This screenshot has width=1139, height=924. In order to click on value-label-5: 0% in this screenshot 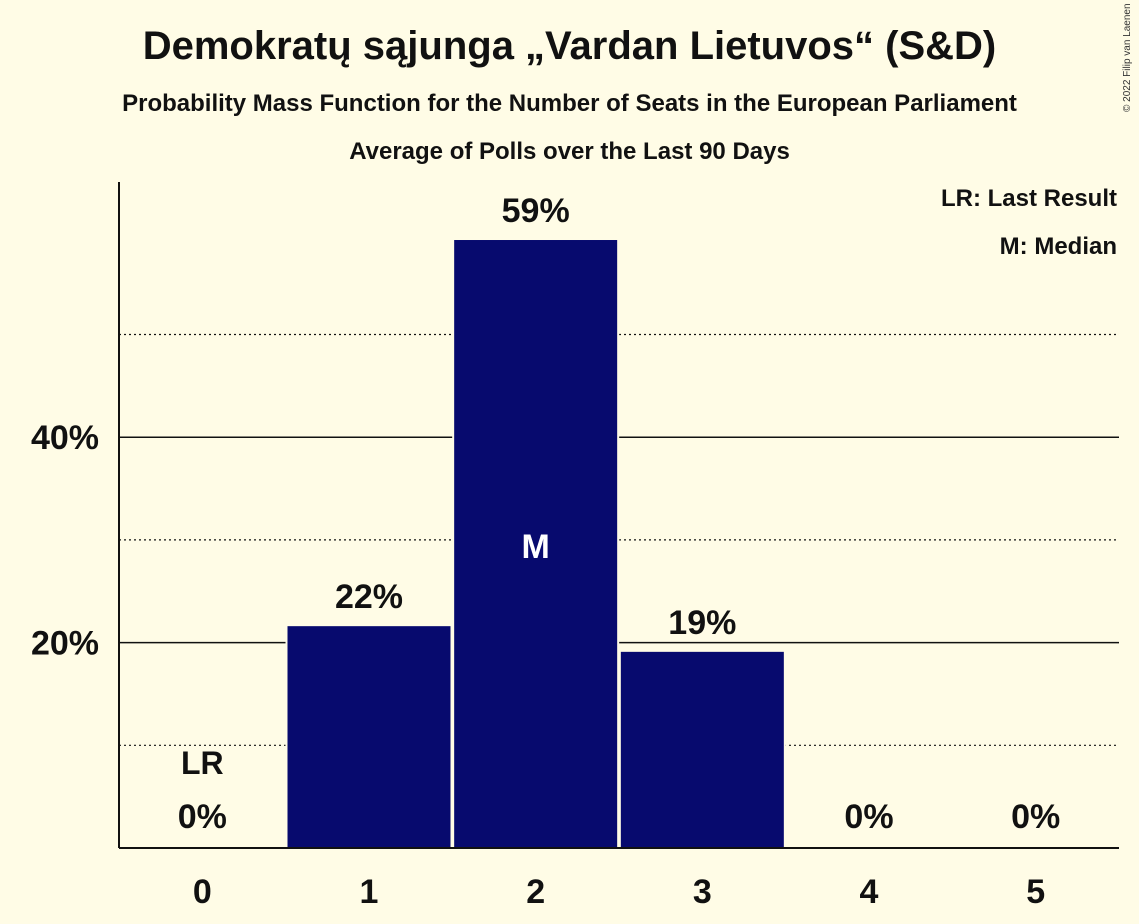, I will do `click(1035, 817)`.